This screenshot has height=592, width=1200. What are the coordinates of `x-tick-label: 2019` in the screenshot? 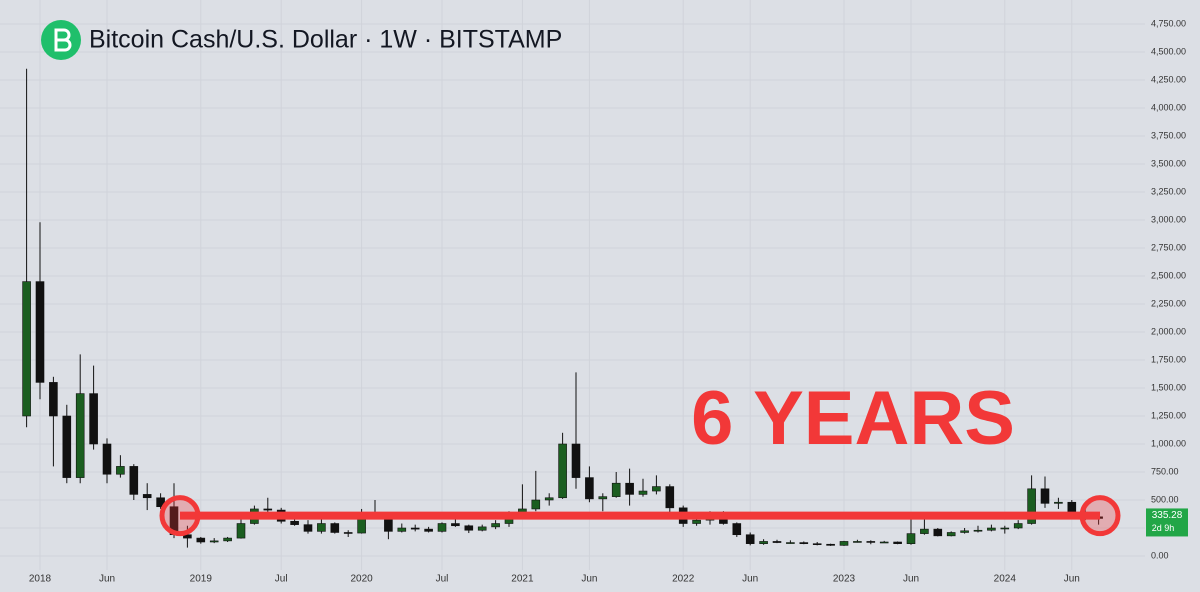 It's located at (201, 579).